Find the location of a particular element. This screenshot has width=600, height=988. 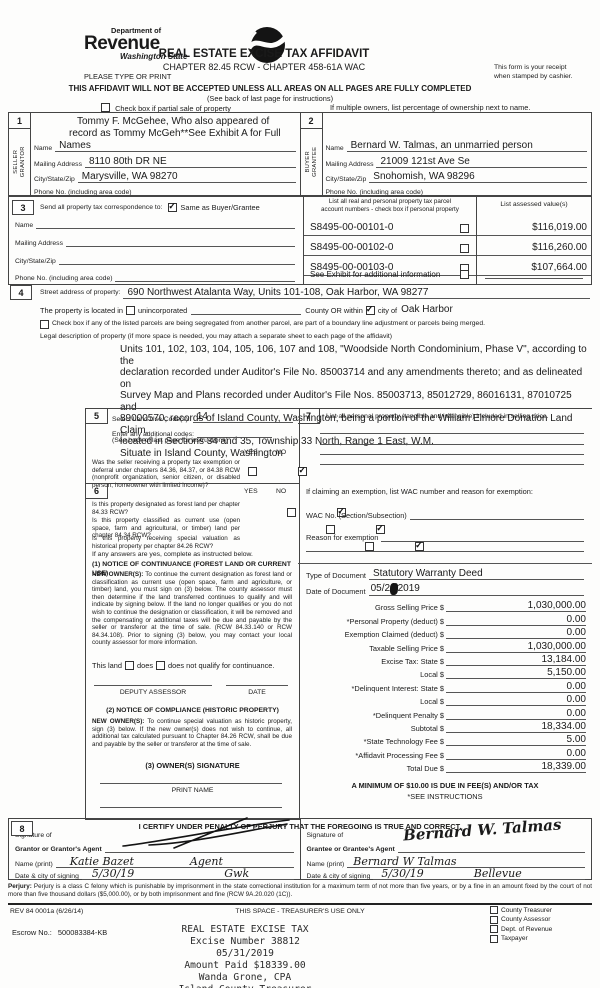

unincorporated-checkbox is located at coordinates (130, 310).